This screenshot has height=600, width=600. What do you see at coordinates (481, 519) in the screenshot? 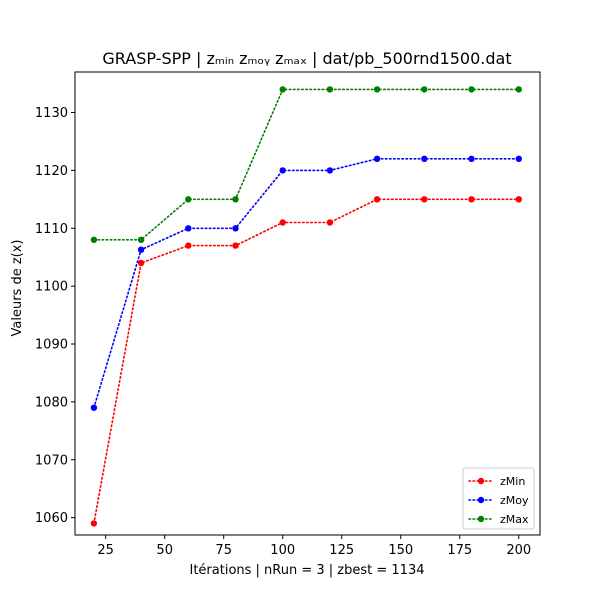
I see `legend-marker-zmax` at bounding box center [481, 519].